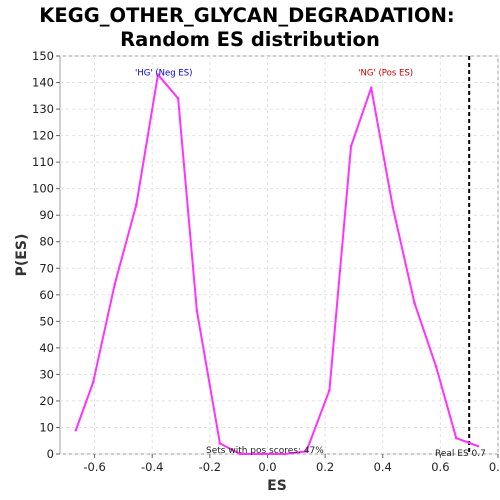  What do you see at coordinates (43, 189) in the screenshot?
I see `y-tick-label: 100` at bounding box center [43, 189].